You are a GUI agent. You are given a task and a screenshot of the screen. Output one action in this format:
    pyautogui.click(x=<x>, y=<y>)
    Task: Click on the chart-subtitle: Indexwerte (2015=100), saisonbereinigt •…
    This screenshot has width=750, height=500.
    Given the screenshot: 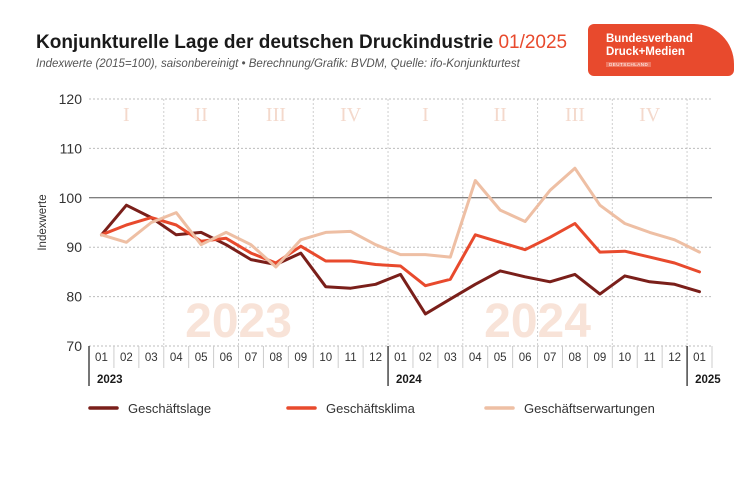 What is the action you would take?
    pyautogui.click(x=278, y=64)
    